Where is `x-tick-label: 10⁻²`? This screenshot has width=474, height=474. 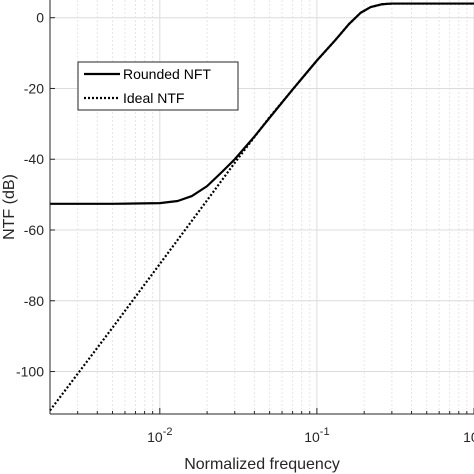
x-tick-label: 10⁻² is located at coordinates (159, 435).